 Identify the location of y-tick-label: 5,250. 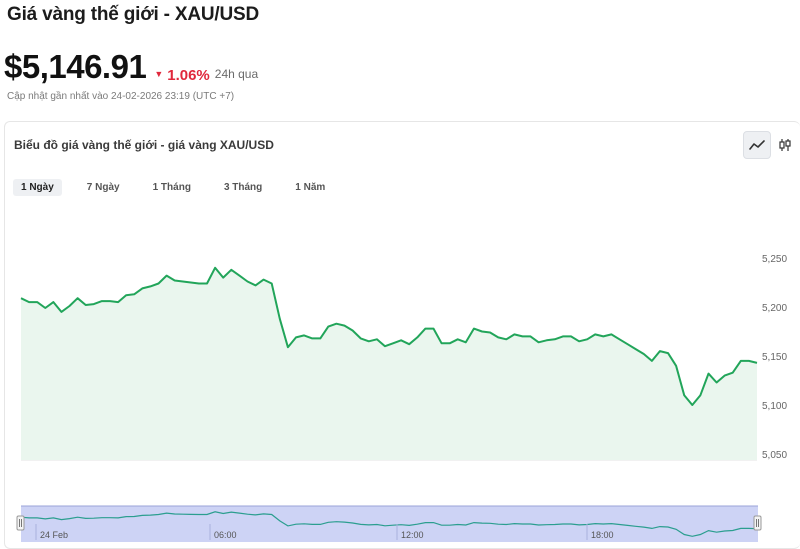
(774, 259).